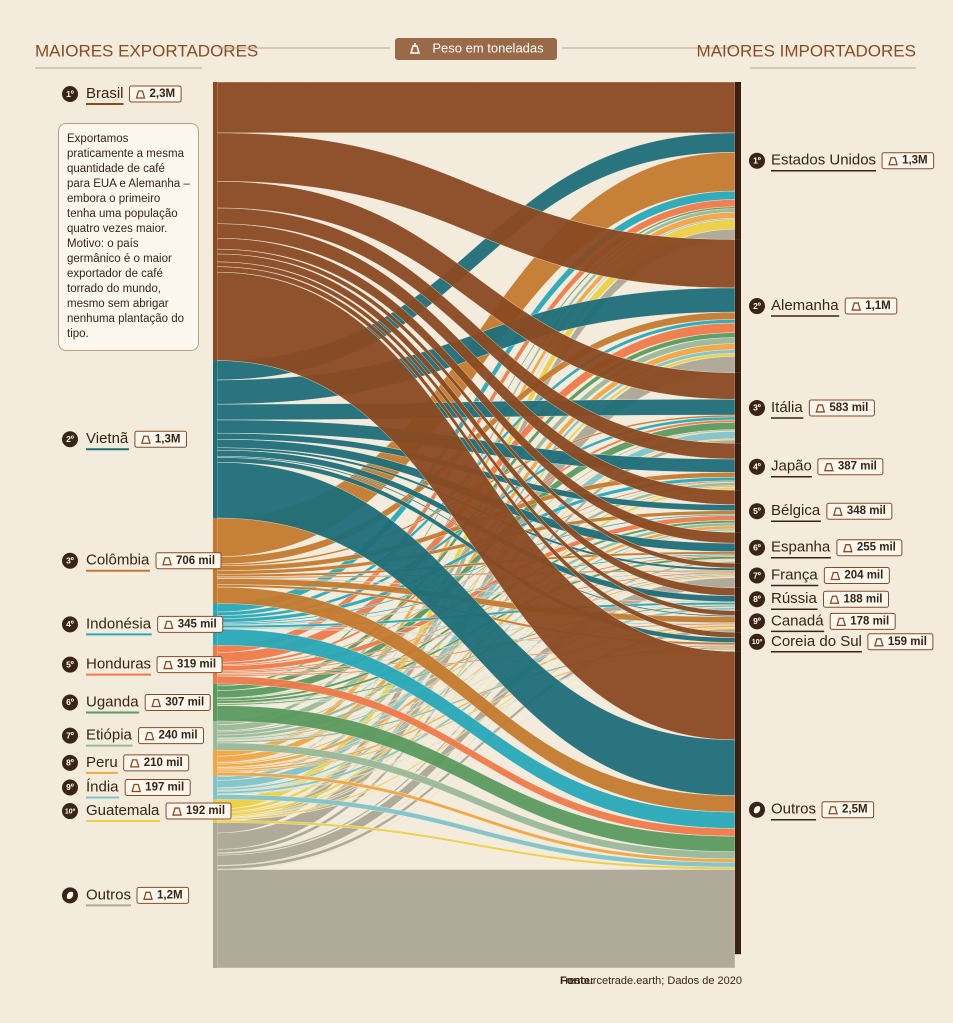  I want to click on value-label: 178 mil, so click(869, 621).